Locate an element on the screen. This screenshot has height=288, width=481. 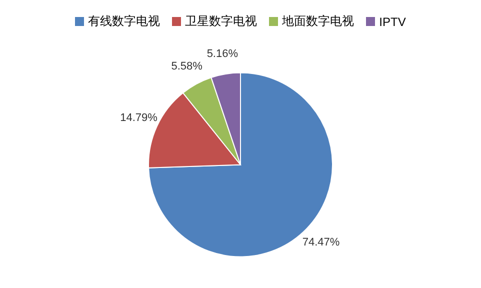
legend-label: 地面数字电视 is located at coordinates (318, 21).